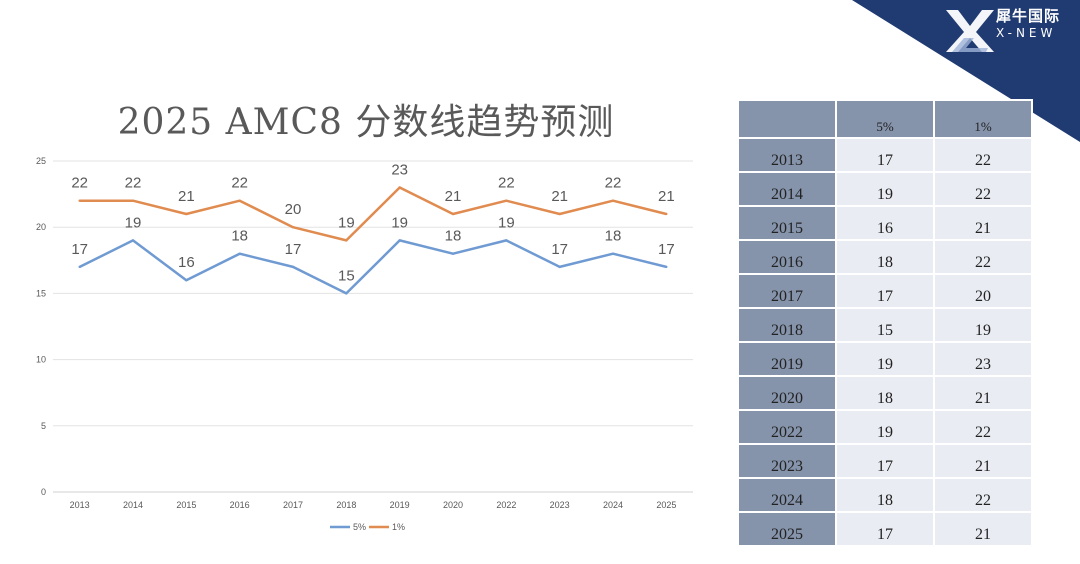 This screenshot has width=1080, height=564. What do you see at coordinates (787, 495) in the screenshot?
I see `table-cell-year: 2024` at bounding box center [787, 495].